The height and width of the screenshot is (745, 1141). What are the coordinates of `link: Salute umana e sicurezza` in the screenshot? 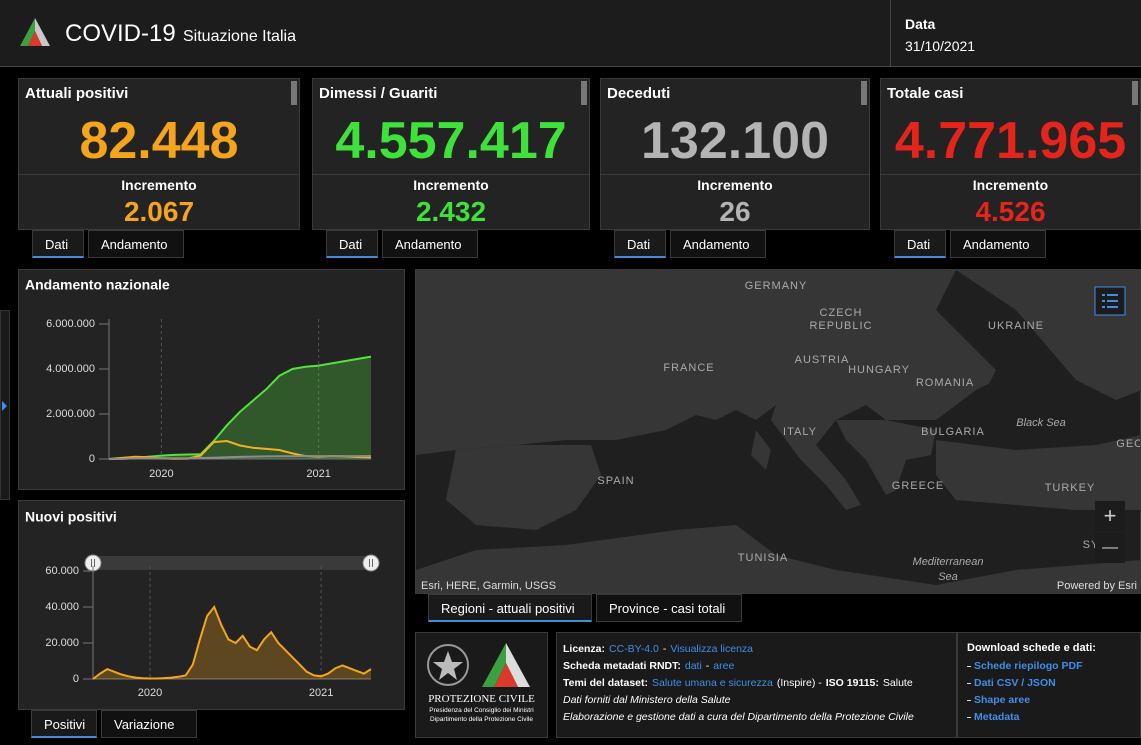 It's located at (712, 683).